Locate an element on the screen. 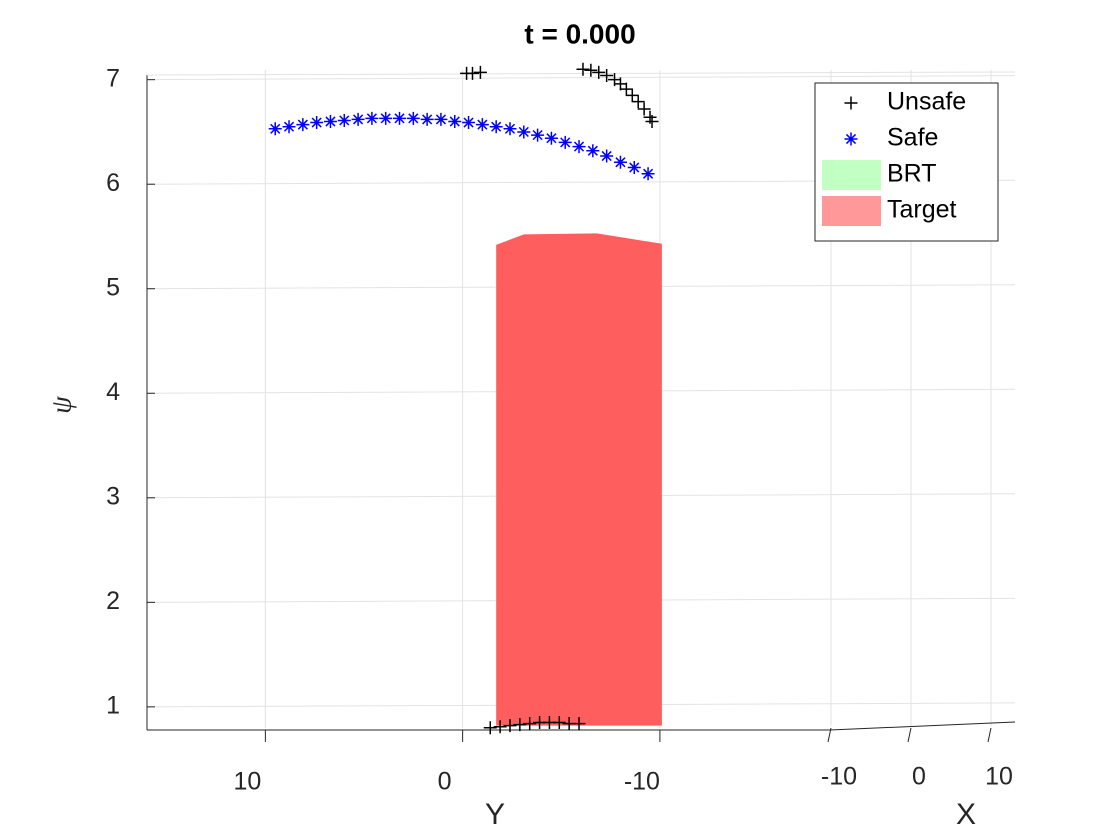 The image size is (1120, 840). box-edge is located at coordinates (581, 73).